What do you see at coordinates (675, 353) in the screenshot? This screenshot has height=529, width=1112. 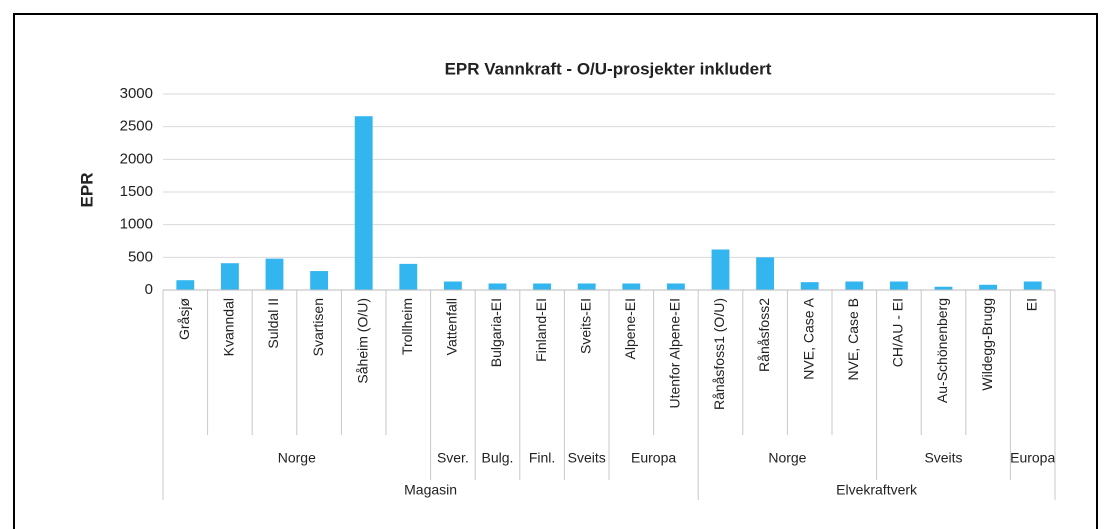 I see `x-tick-label: Utenfor Alpene-EI` at bounding box center [675, 353].